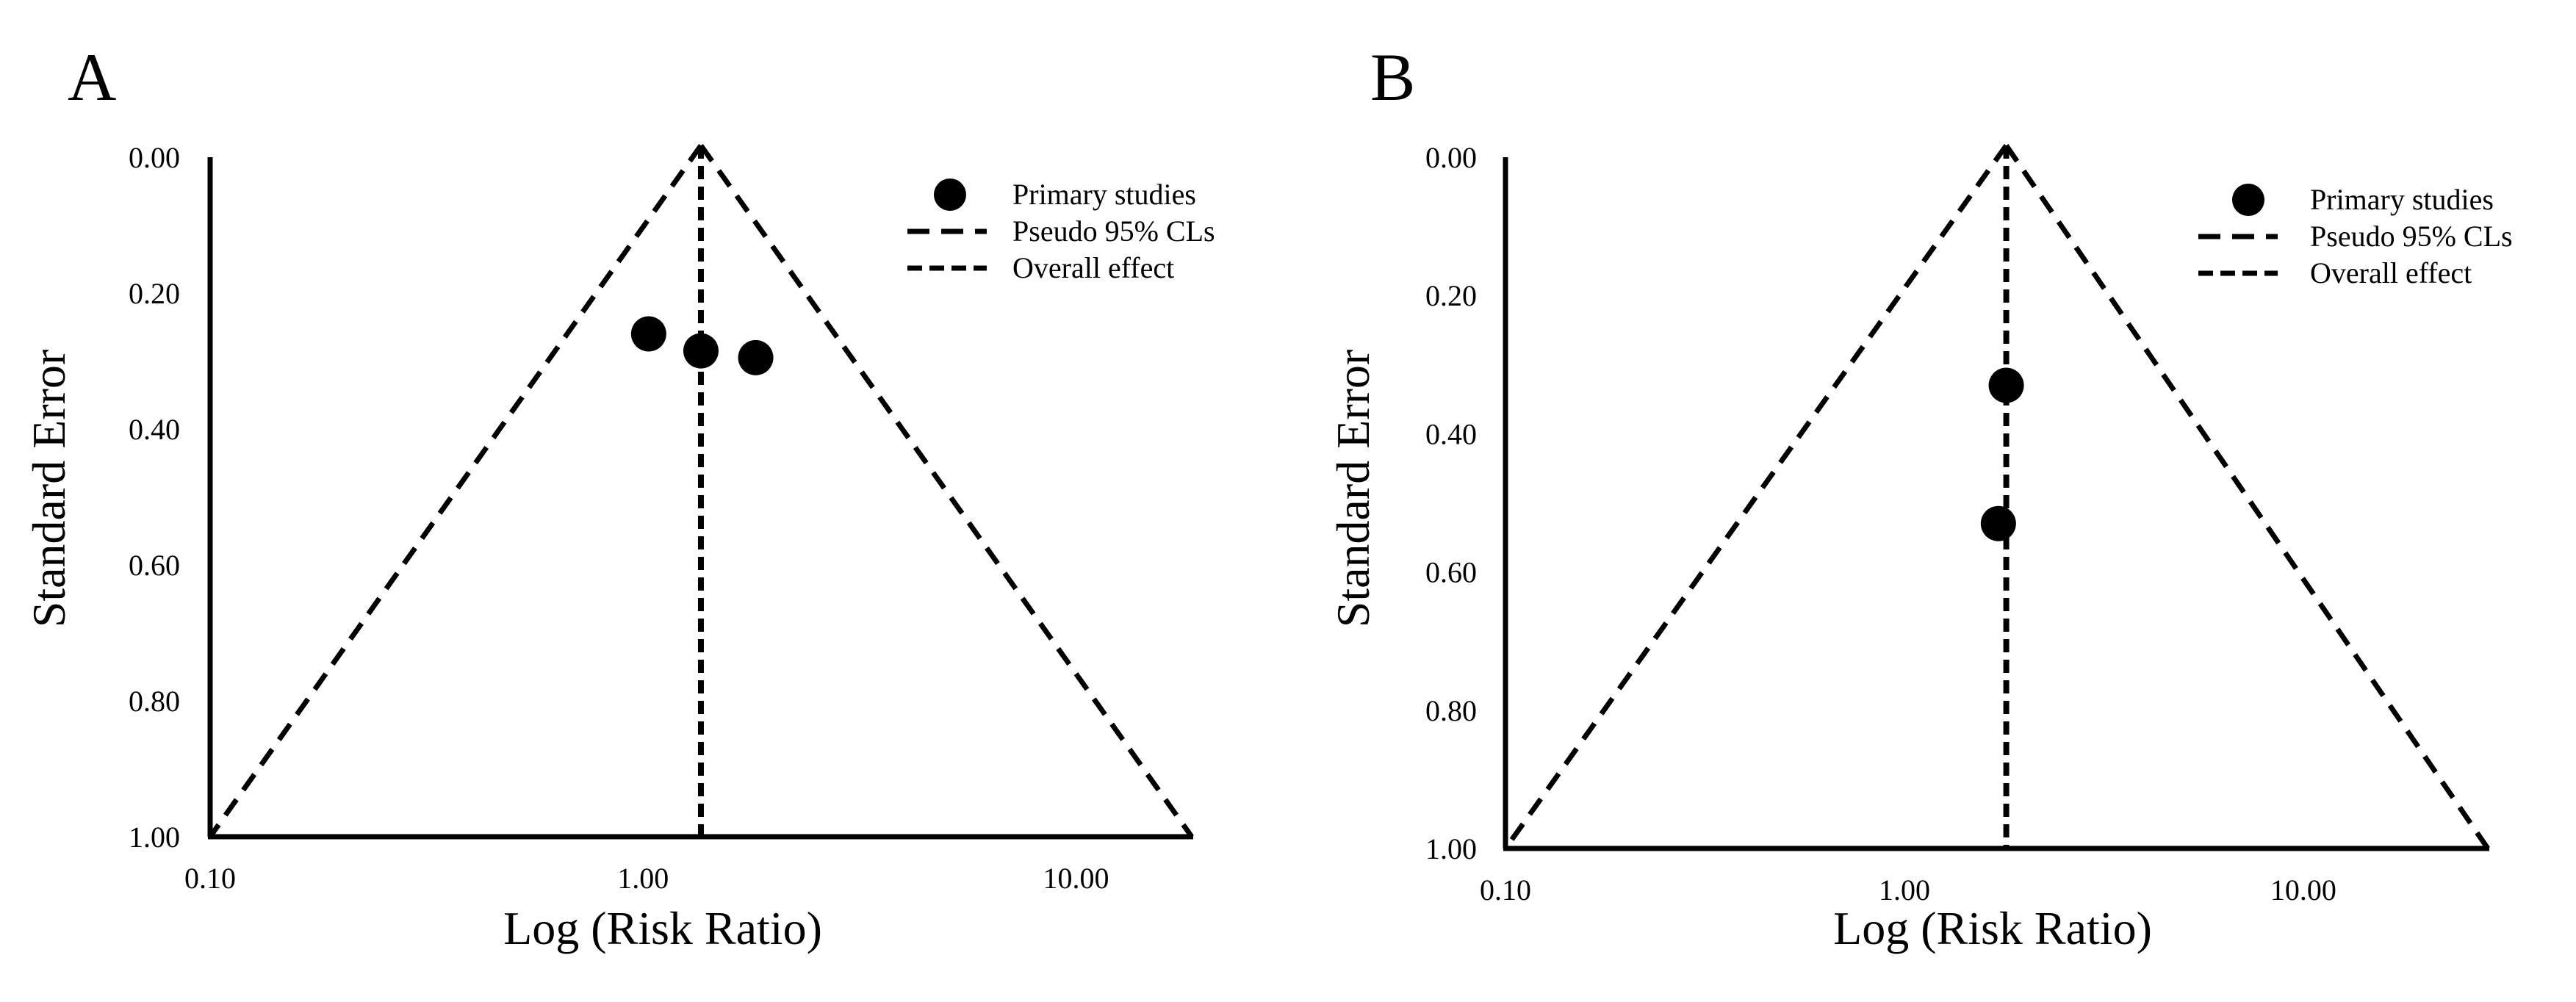 The height and width of the screenshot is (1002, 2576). What do you see at coordinates (1392, 77) in the screenshot?
I see `panel-label: B` at bounding box center [1392, 77].